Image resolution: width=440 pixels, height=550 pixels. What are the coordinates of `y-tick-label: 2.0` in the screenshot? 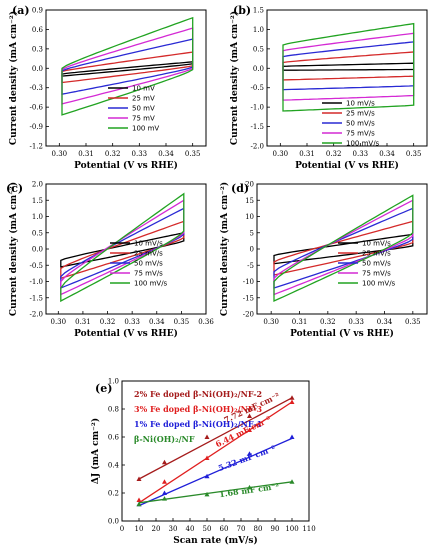 It's located at (37, 185).